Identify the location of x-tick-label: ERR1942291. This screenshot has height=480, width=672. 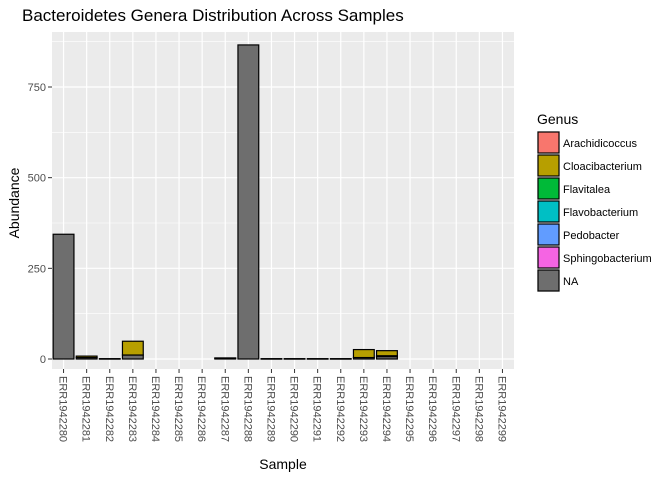
(317, 409).